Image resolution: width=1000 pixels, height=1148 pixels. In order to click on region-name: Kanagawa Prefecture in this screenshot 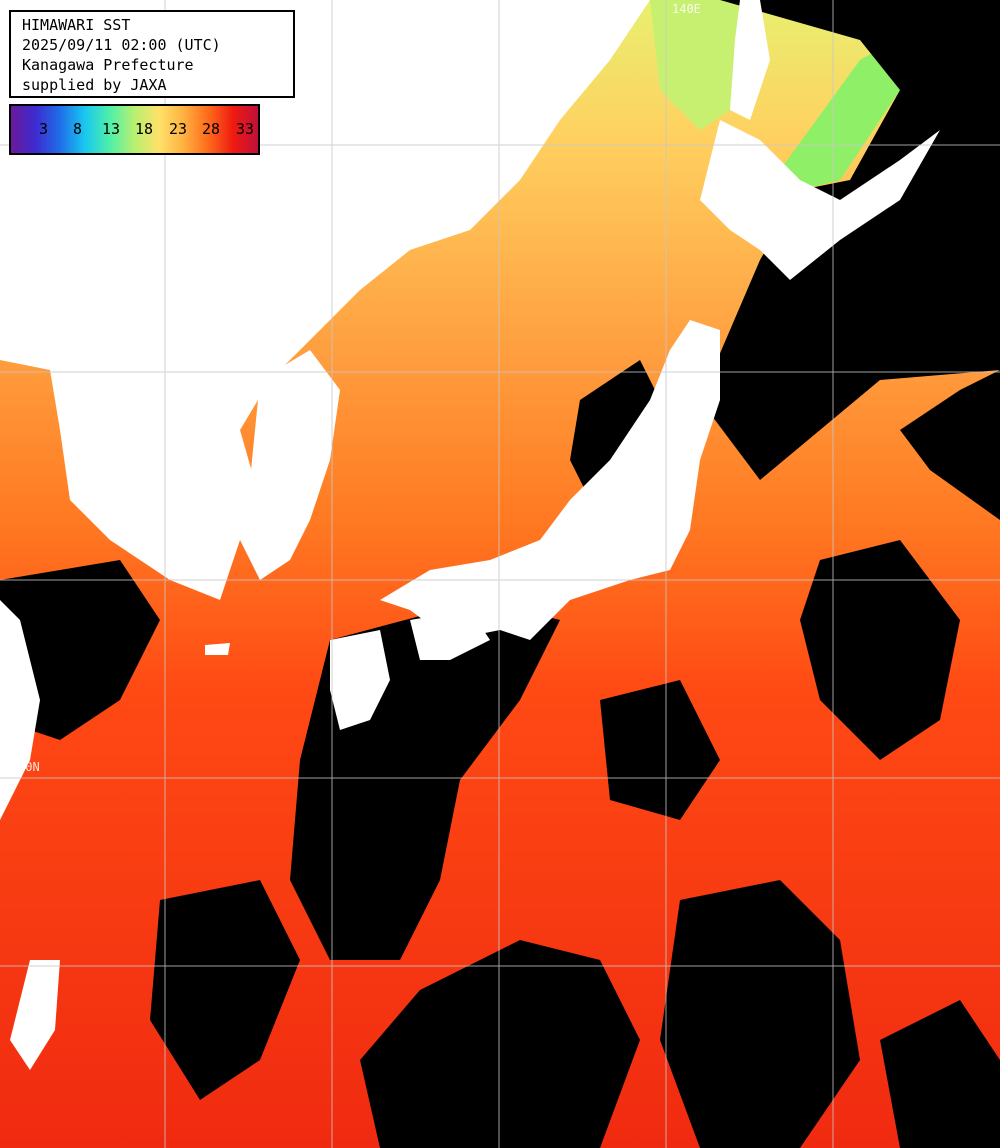, I will do `click(108, 65)`.